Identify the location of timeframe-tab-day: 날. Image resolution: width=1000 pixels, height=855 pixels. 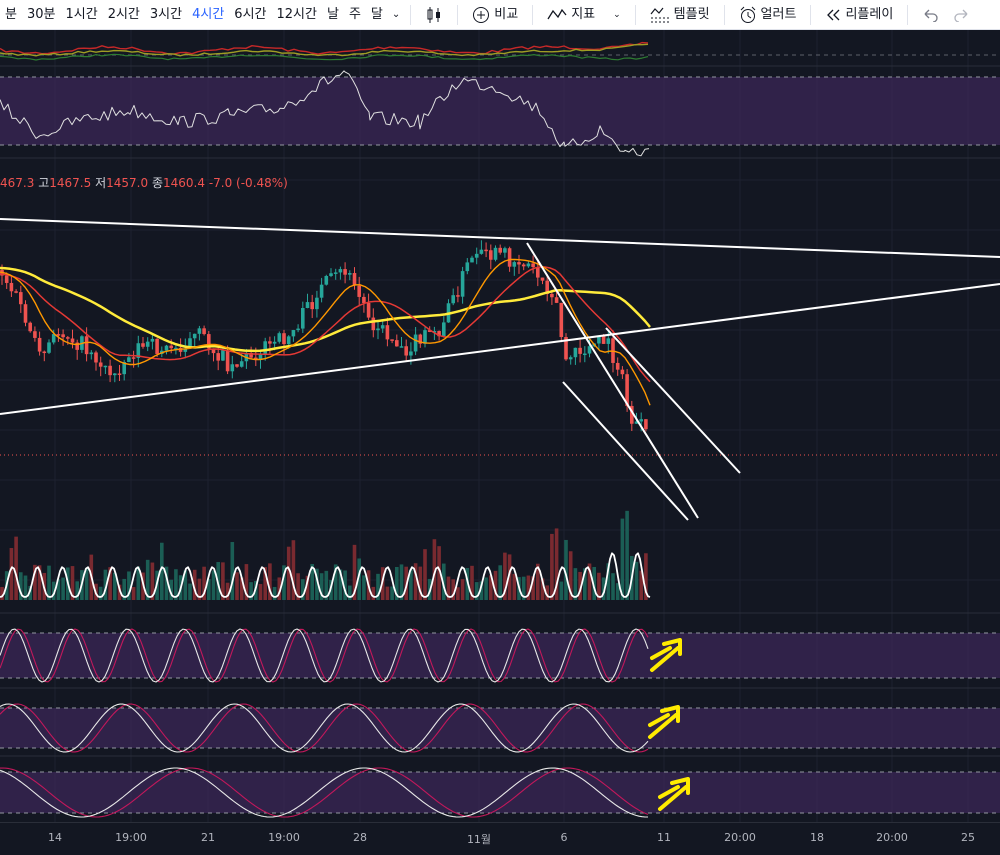
(332, 14).